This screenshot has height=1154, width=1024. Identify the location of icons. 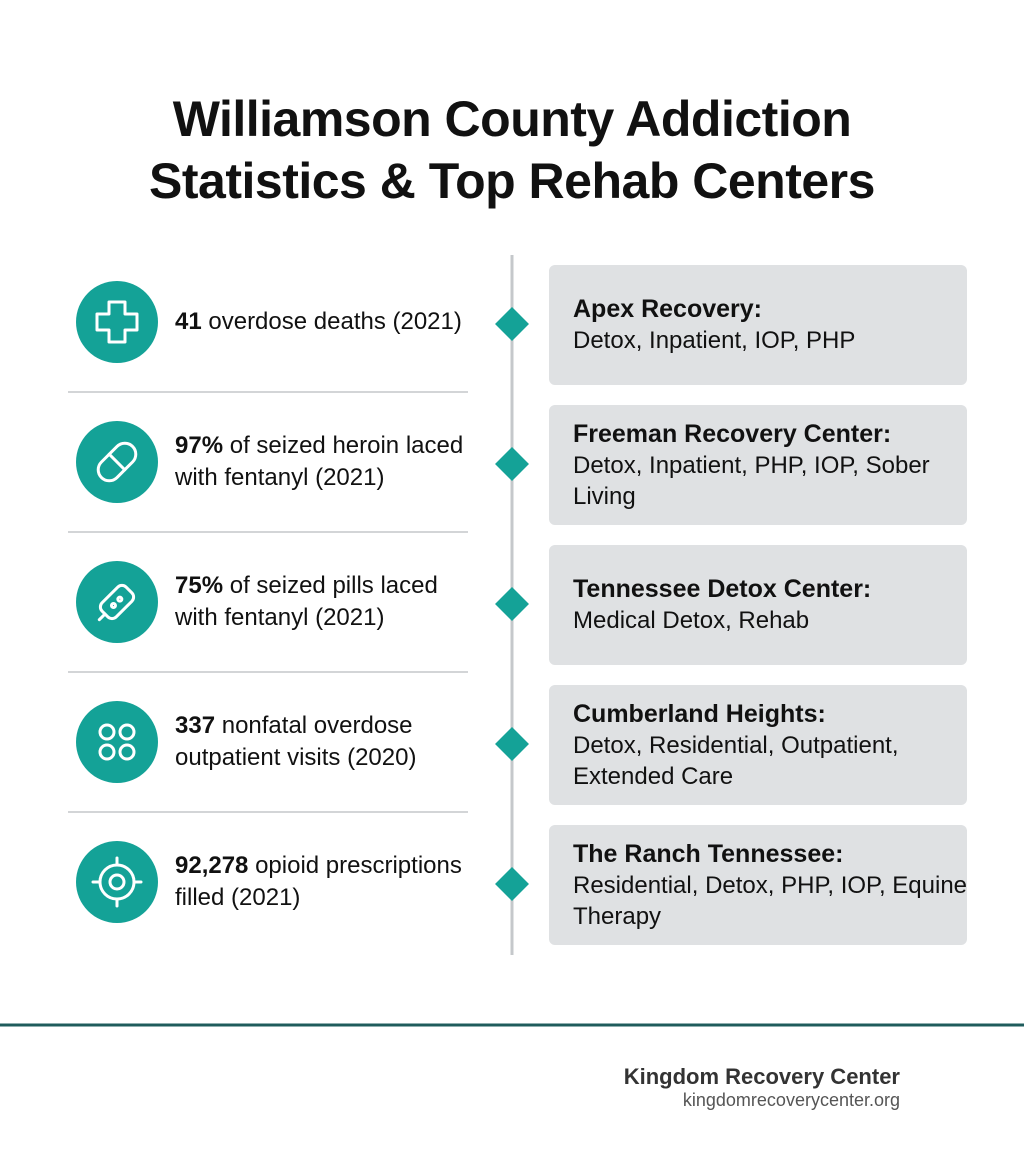
(117, 602).